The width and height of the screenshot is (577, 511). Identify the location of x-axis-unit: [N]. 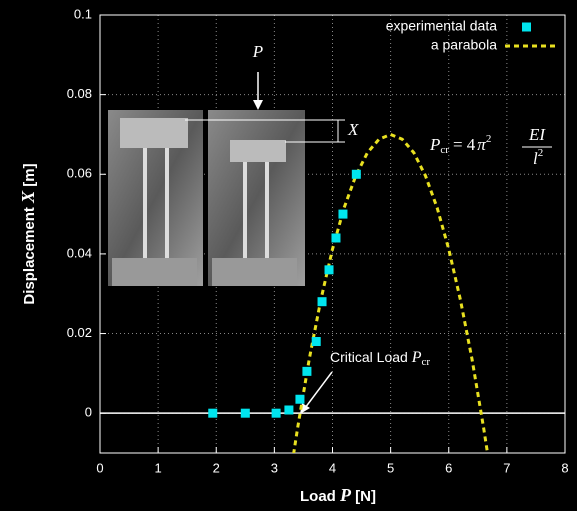
(363, 496).